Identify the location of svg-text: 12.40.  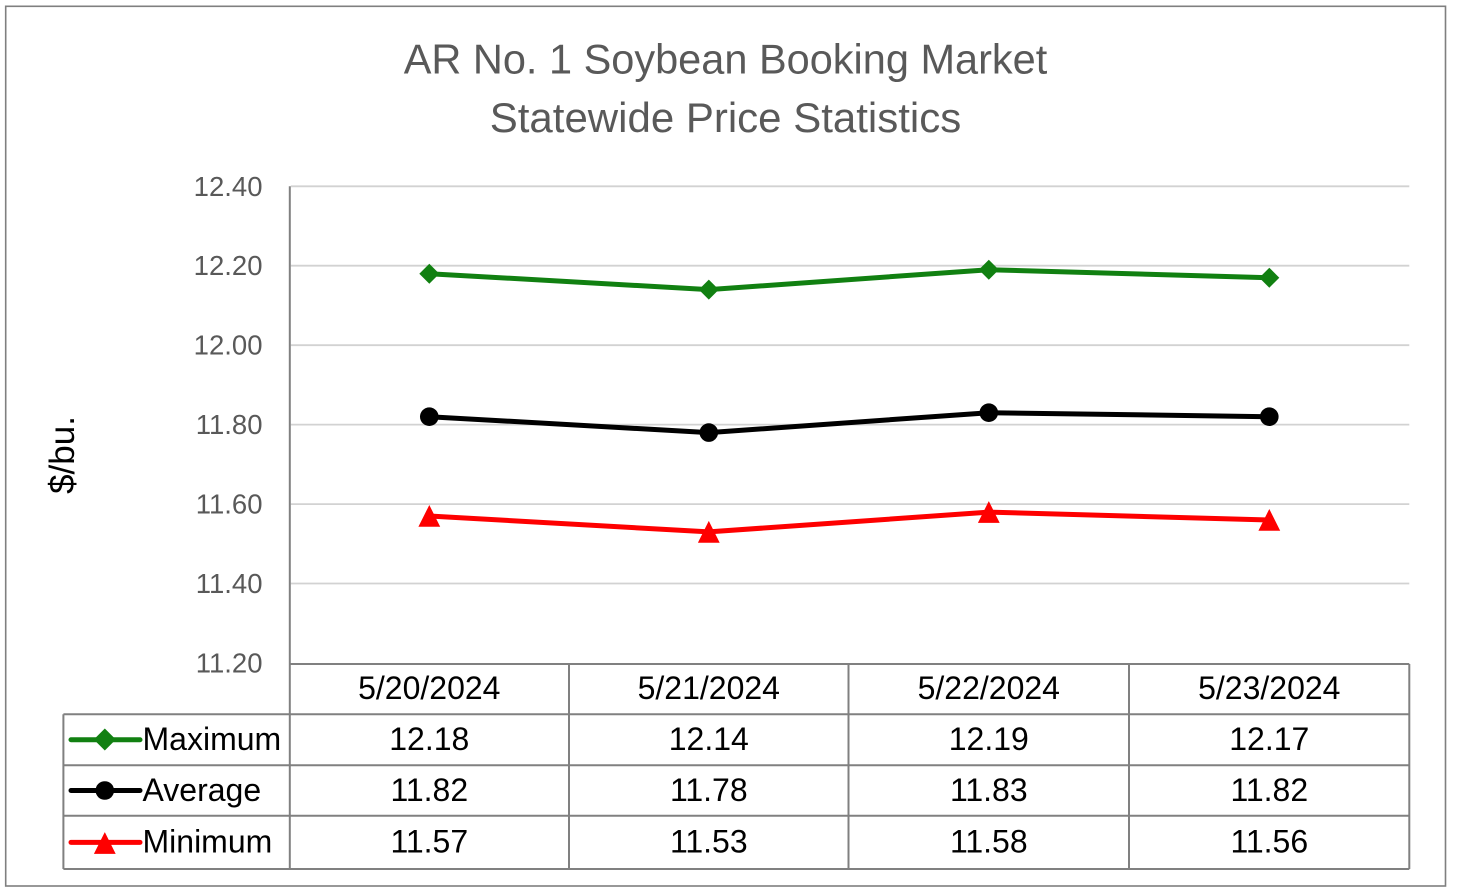
(228, 186).